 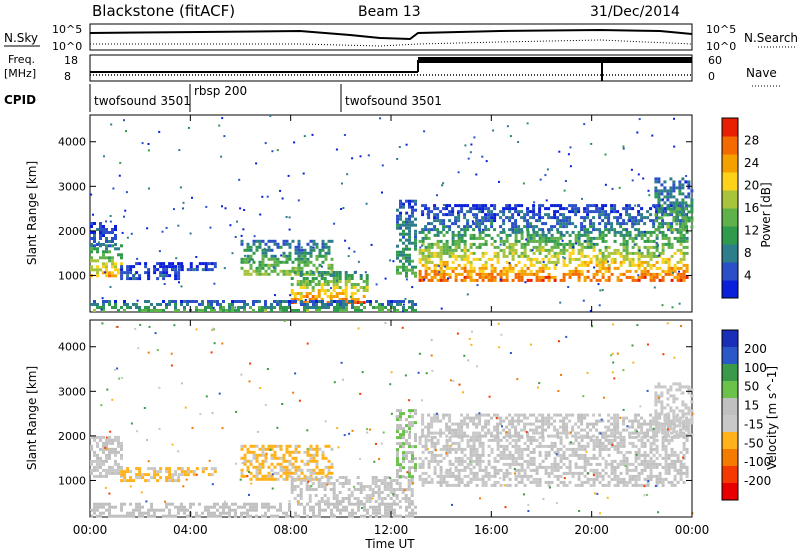 What do you see at coordinates (635, 12) in the screenshot?
I see `date-title: 31/Dec/2014` at bounding box center [635, 12].